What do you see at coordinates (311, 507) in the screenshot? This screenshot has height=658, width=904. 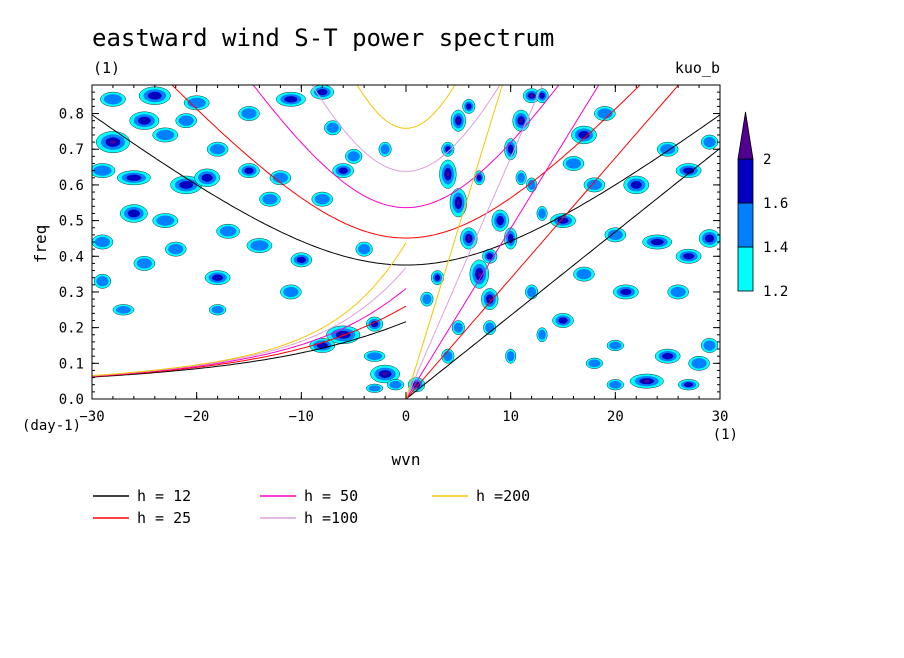 I see `legend: h = 12 h = 25 h = 50 h =100 h =200` at bounding box center [311, 507].